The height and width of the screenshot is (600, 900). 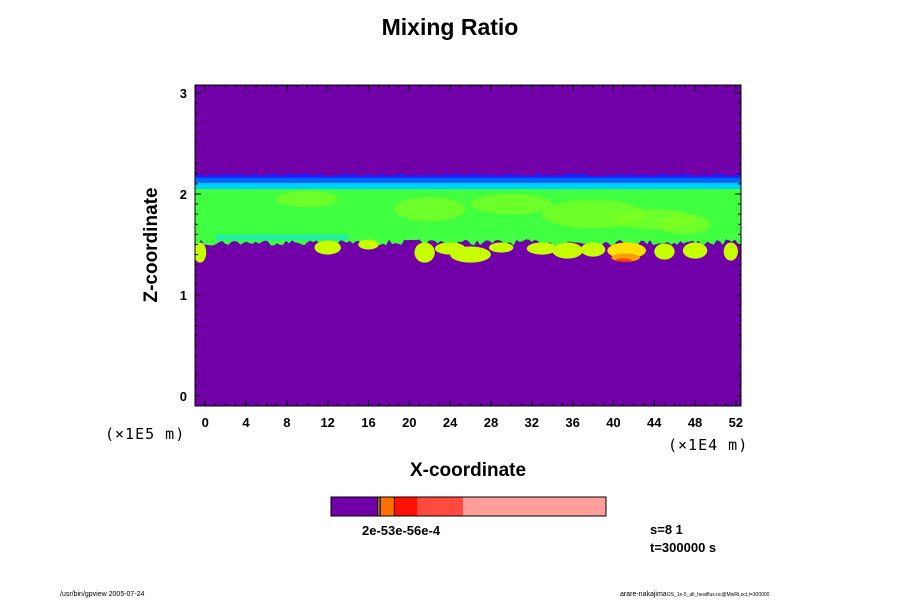 I want to click on x-tick-label: 44, so click(x=654, y=422).